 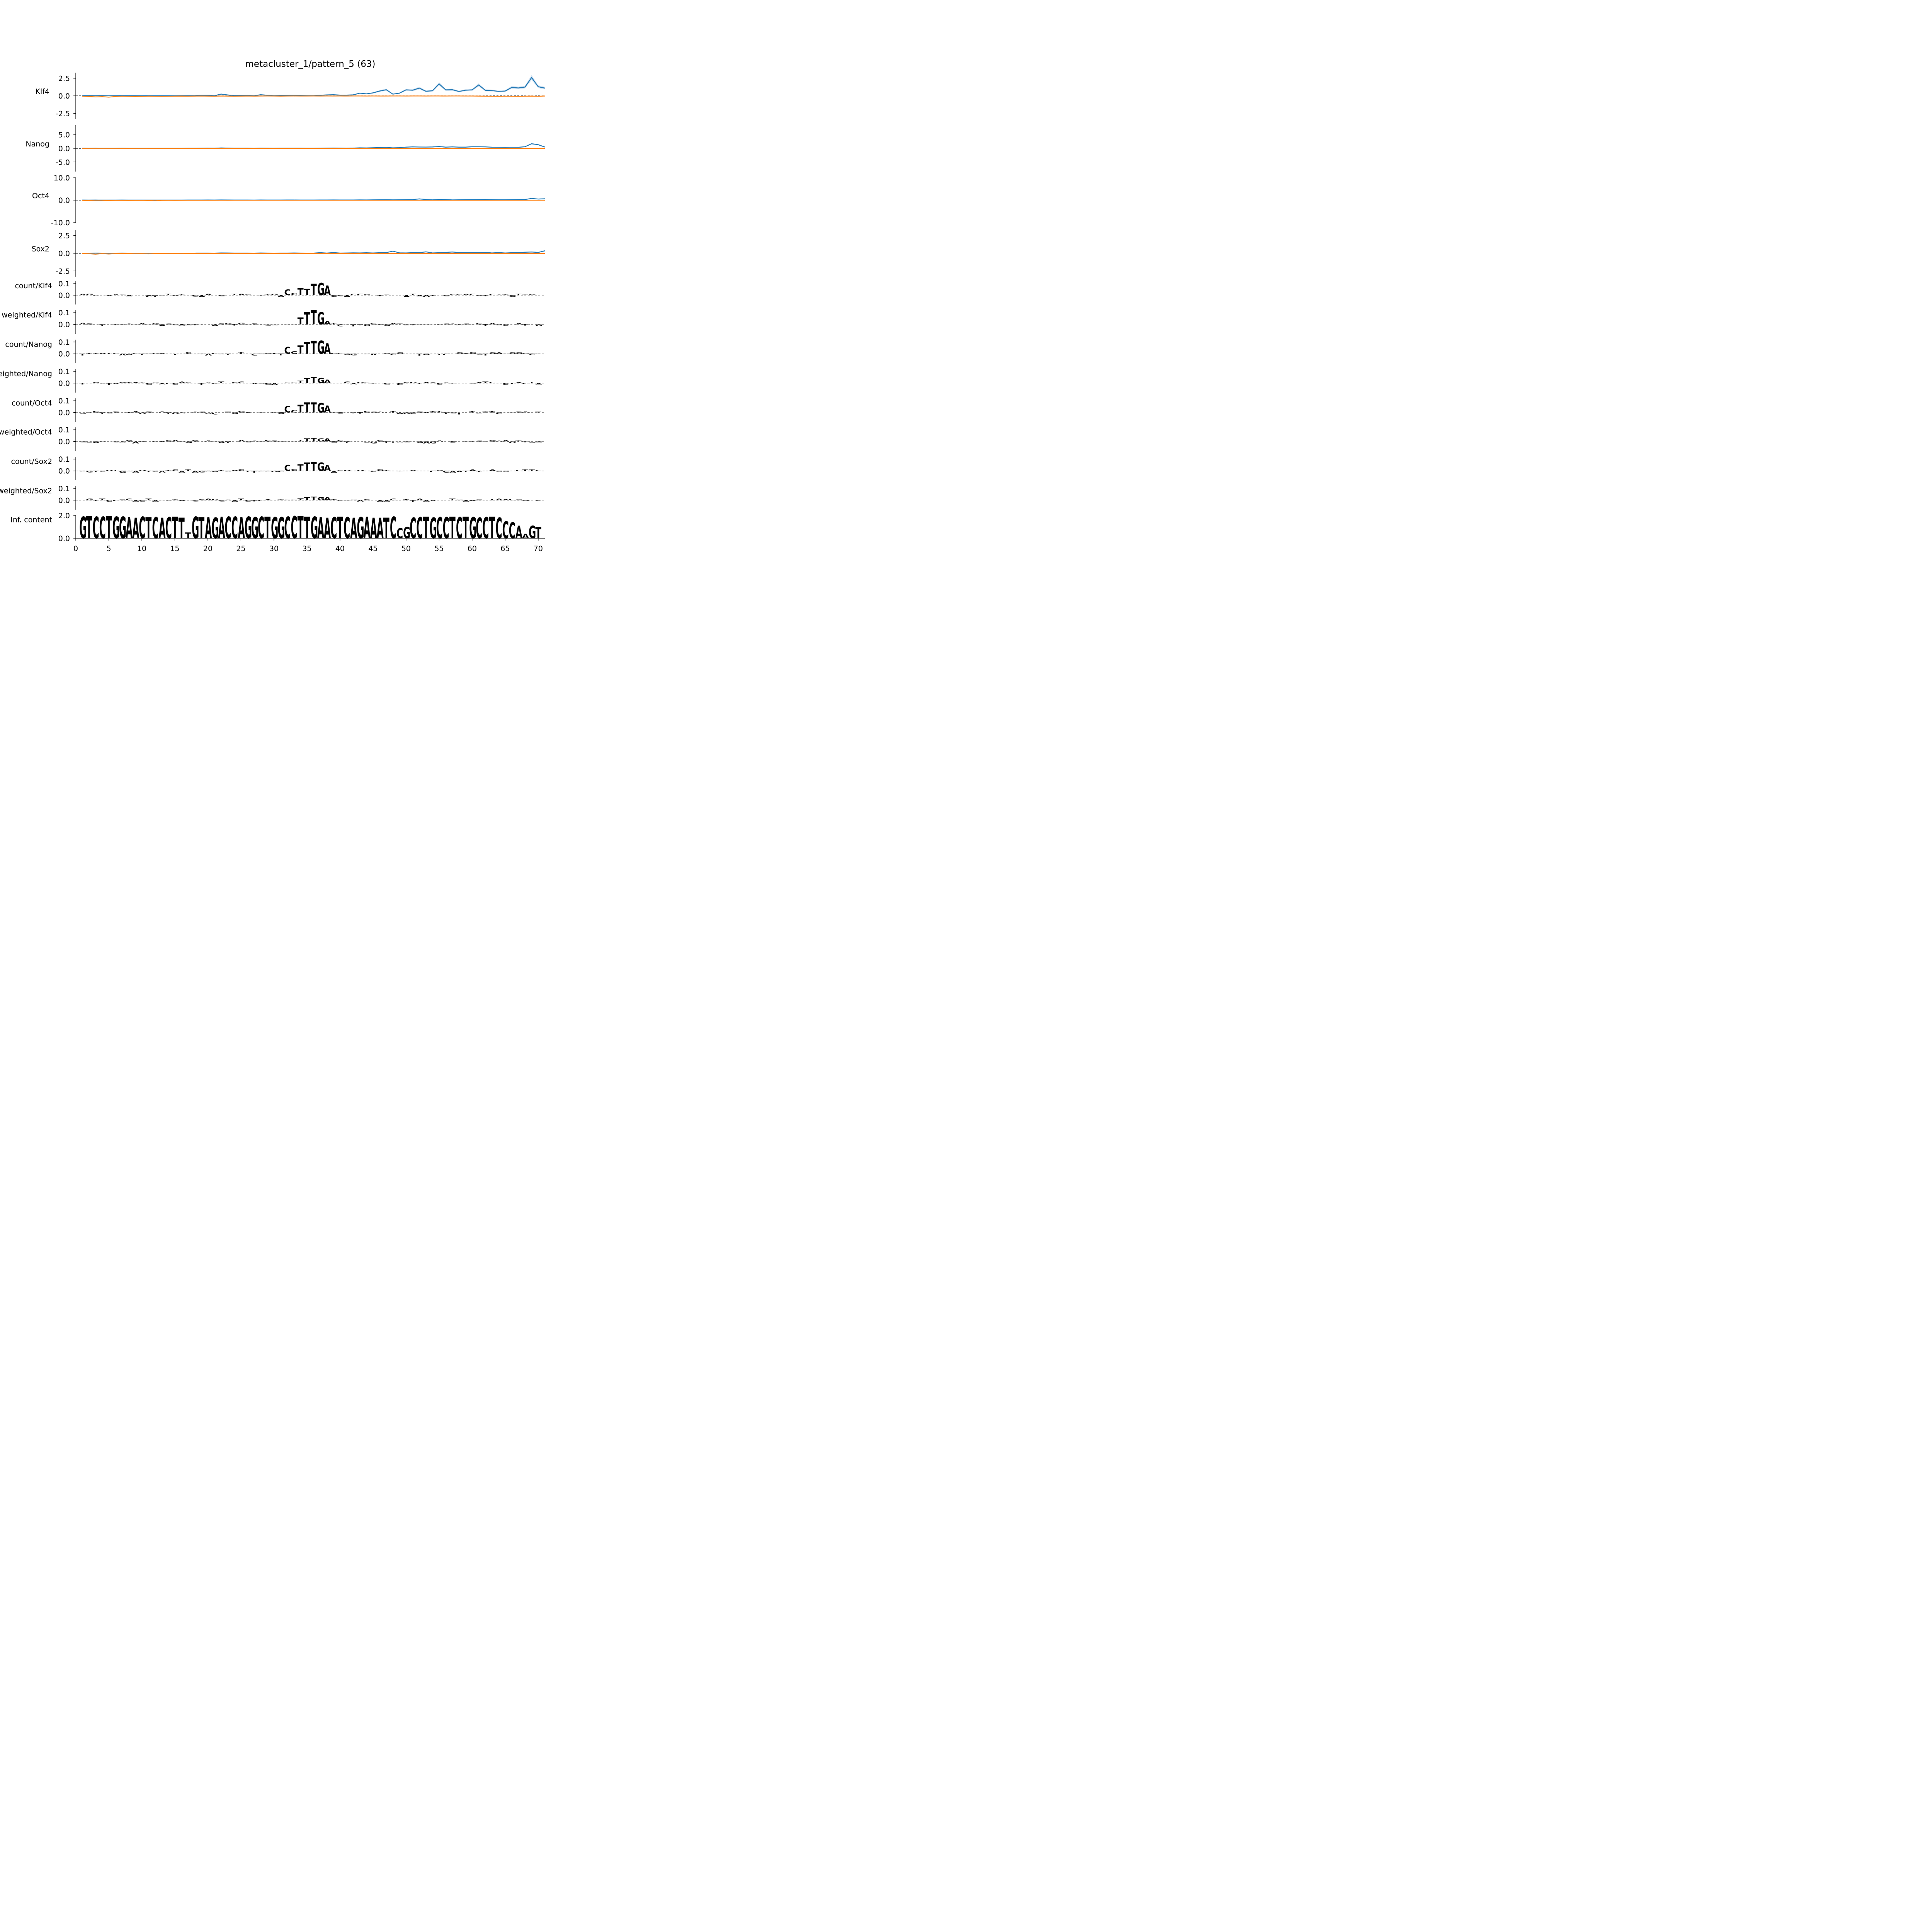 I want to click on x-tick-label: 70, so click(x=539, y=549).